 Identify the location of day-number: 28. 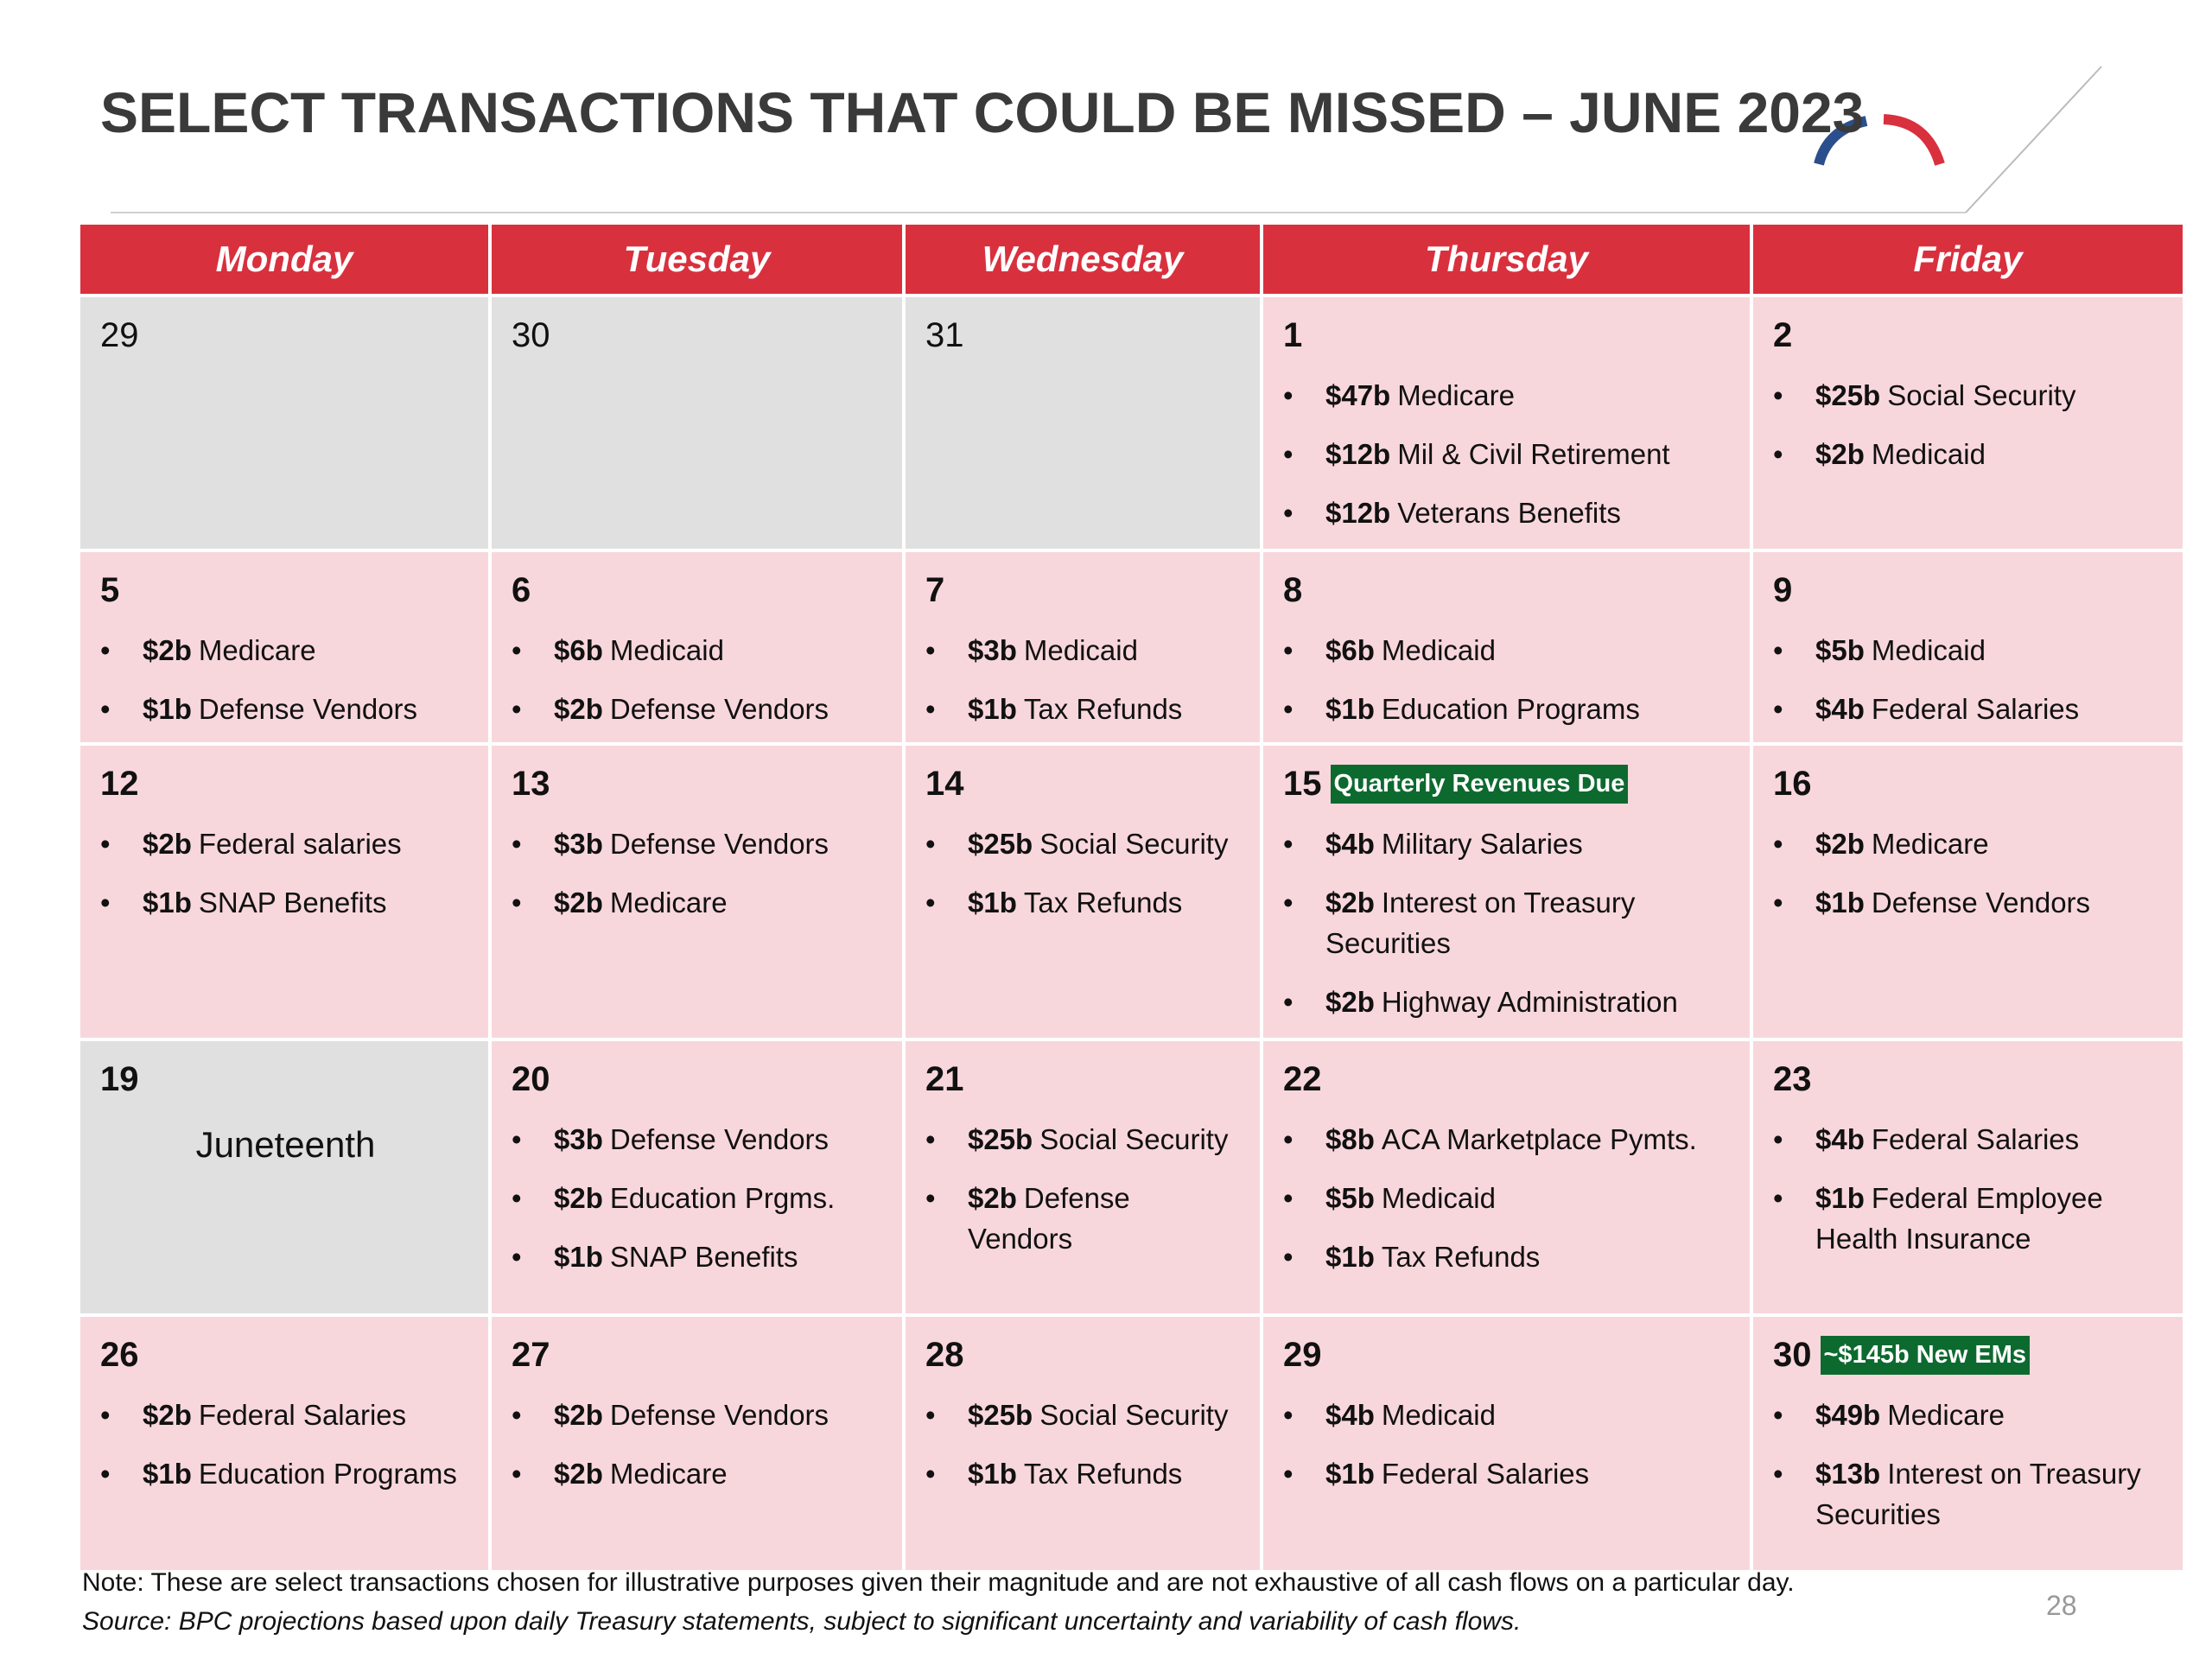
(944, 1354).